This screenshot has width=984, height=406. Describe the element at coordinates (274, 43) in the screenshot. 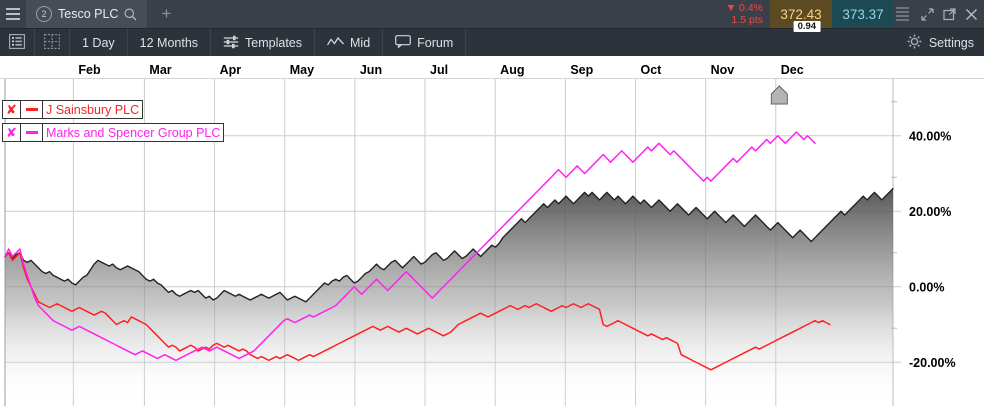

I see `templates-label: Templates` at that location.